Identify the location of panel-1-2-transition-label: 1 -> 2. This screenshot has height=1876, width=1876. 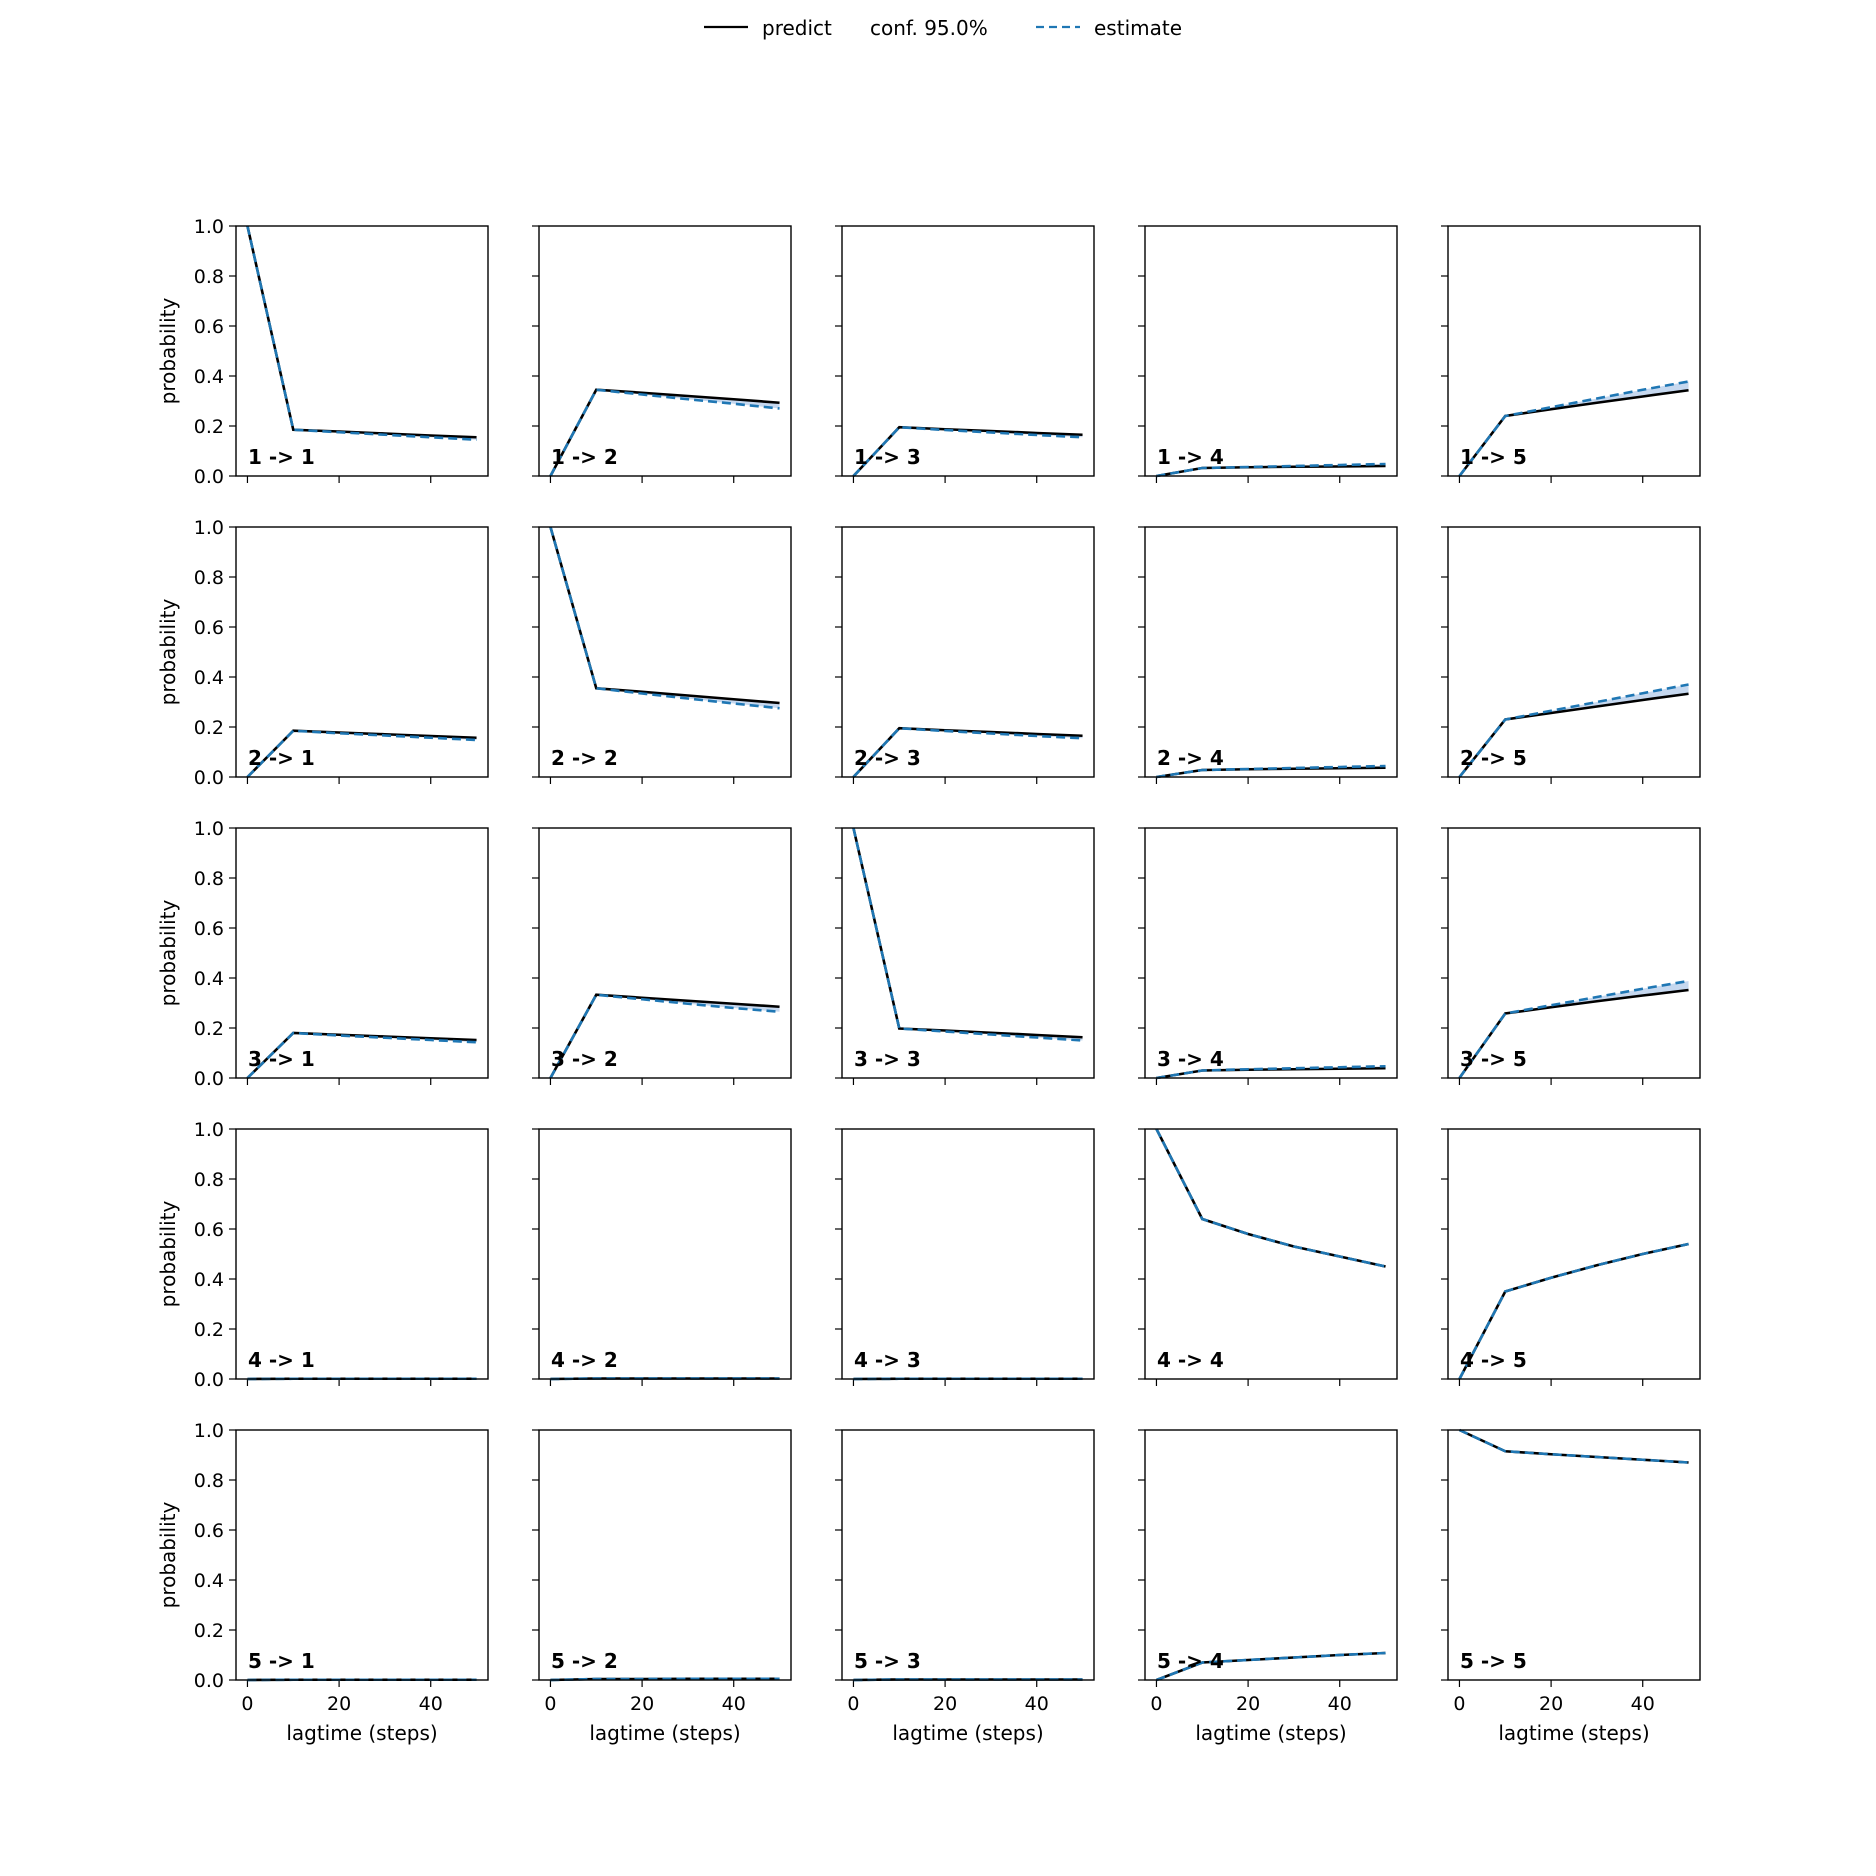
(584, 457).